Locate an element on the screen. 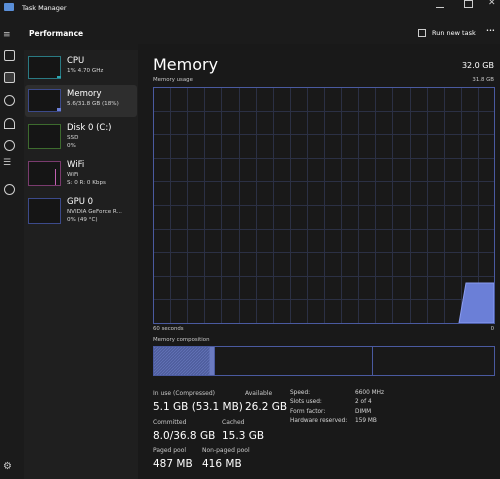 The image size is (500, 479). spec-label: Form factor: is located at coordinates (308, 411).